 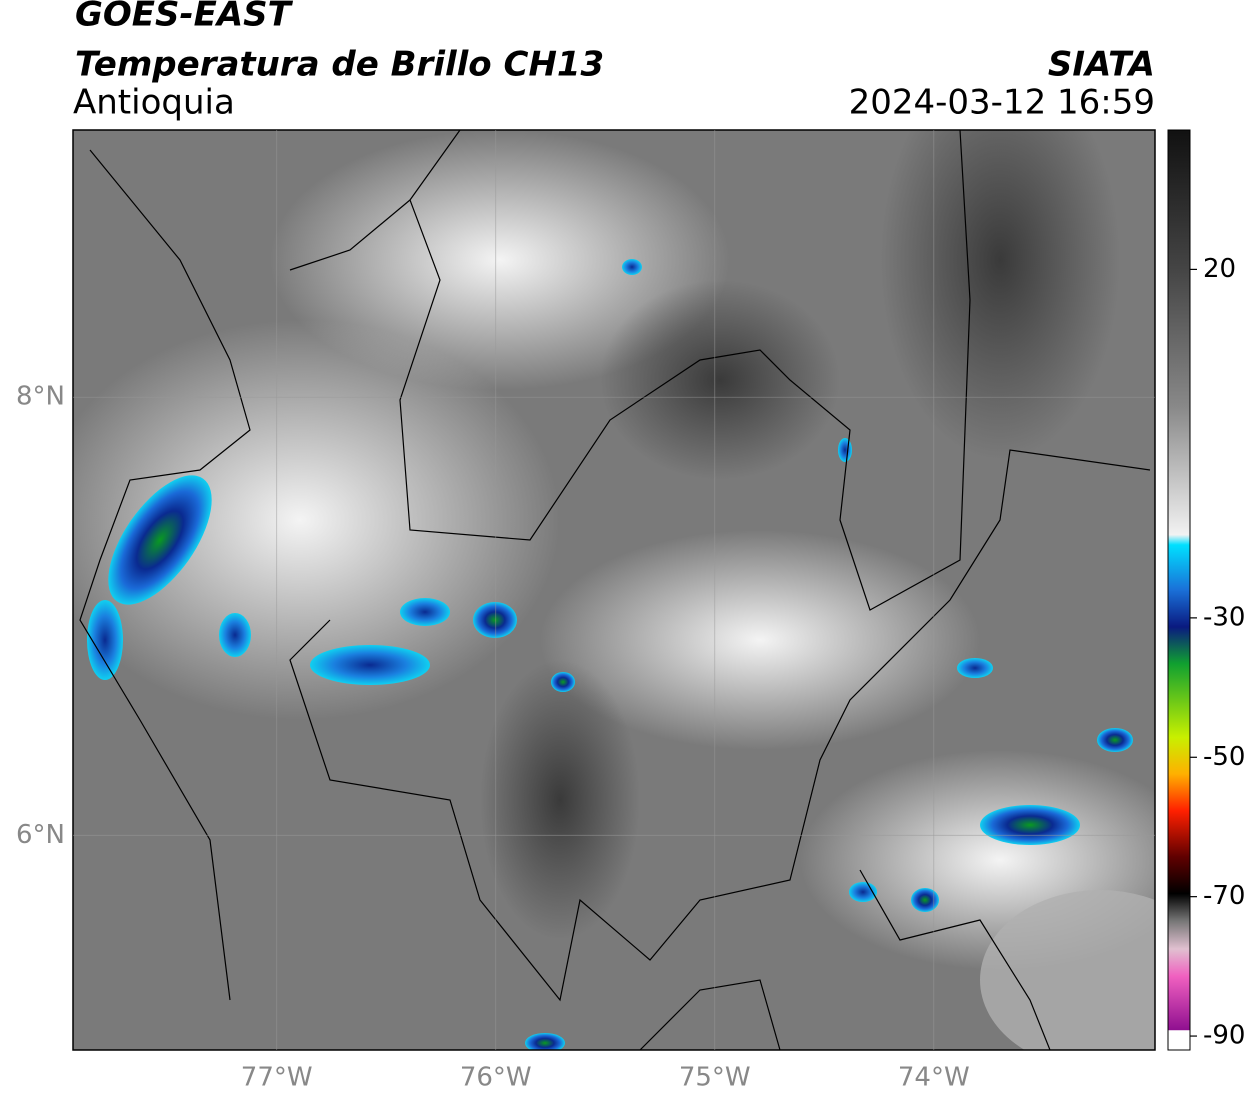 What do you see at coordinates (40, 397) in the screenshot?
I see `y-tick-label: 8°N` at bounding box center [40, 397].